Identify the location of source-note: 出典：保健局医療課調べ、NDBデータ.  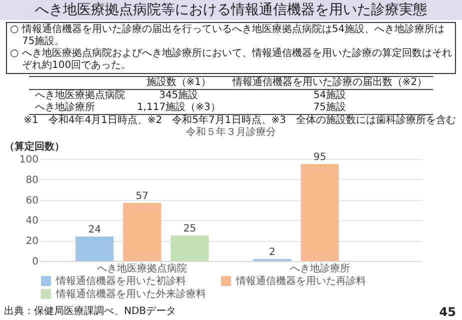
(90, 312).